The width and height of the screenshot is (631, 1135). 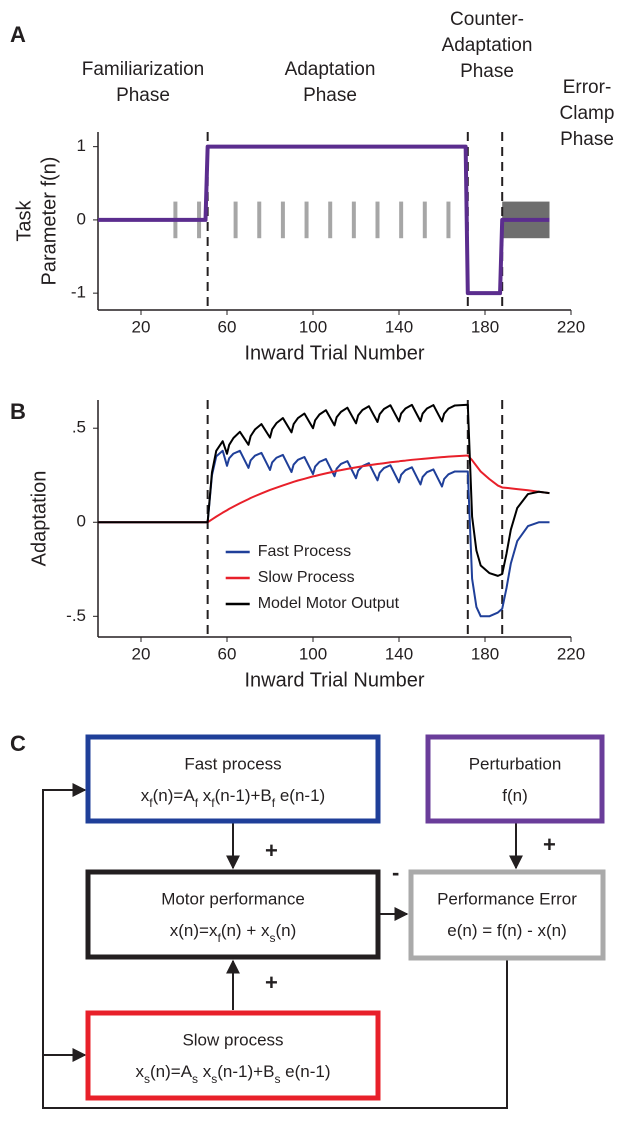 What do you see at coordinates (306, 577) in the screenshot?
I see `legend-label: Slow Process` at bounding box center [306, 577].